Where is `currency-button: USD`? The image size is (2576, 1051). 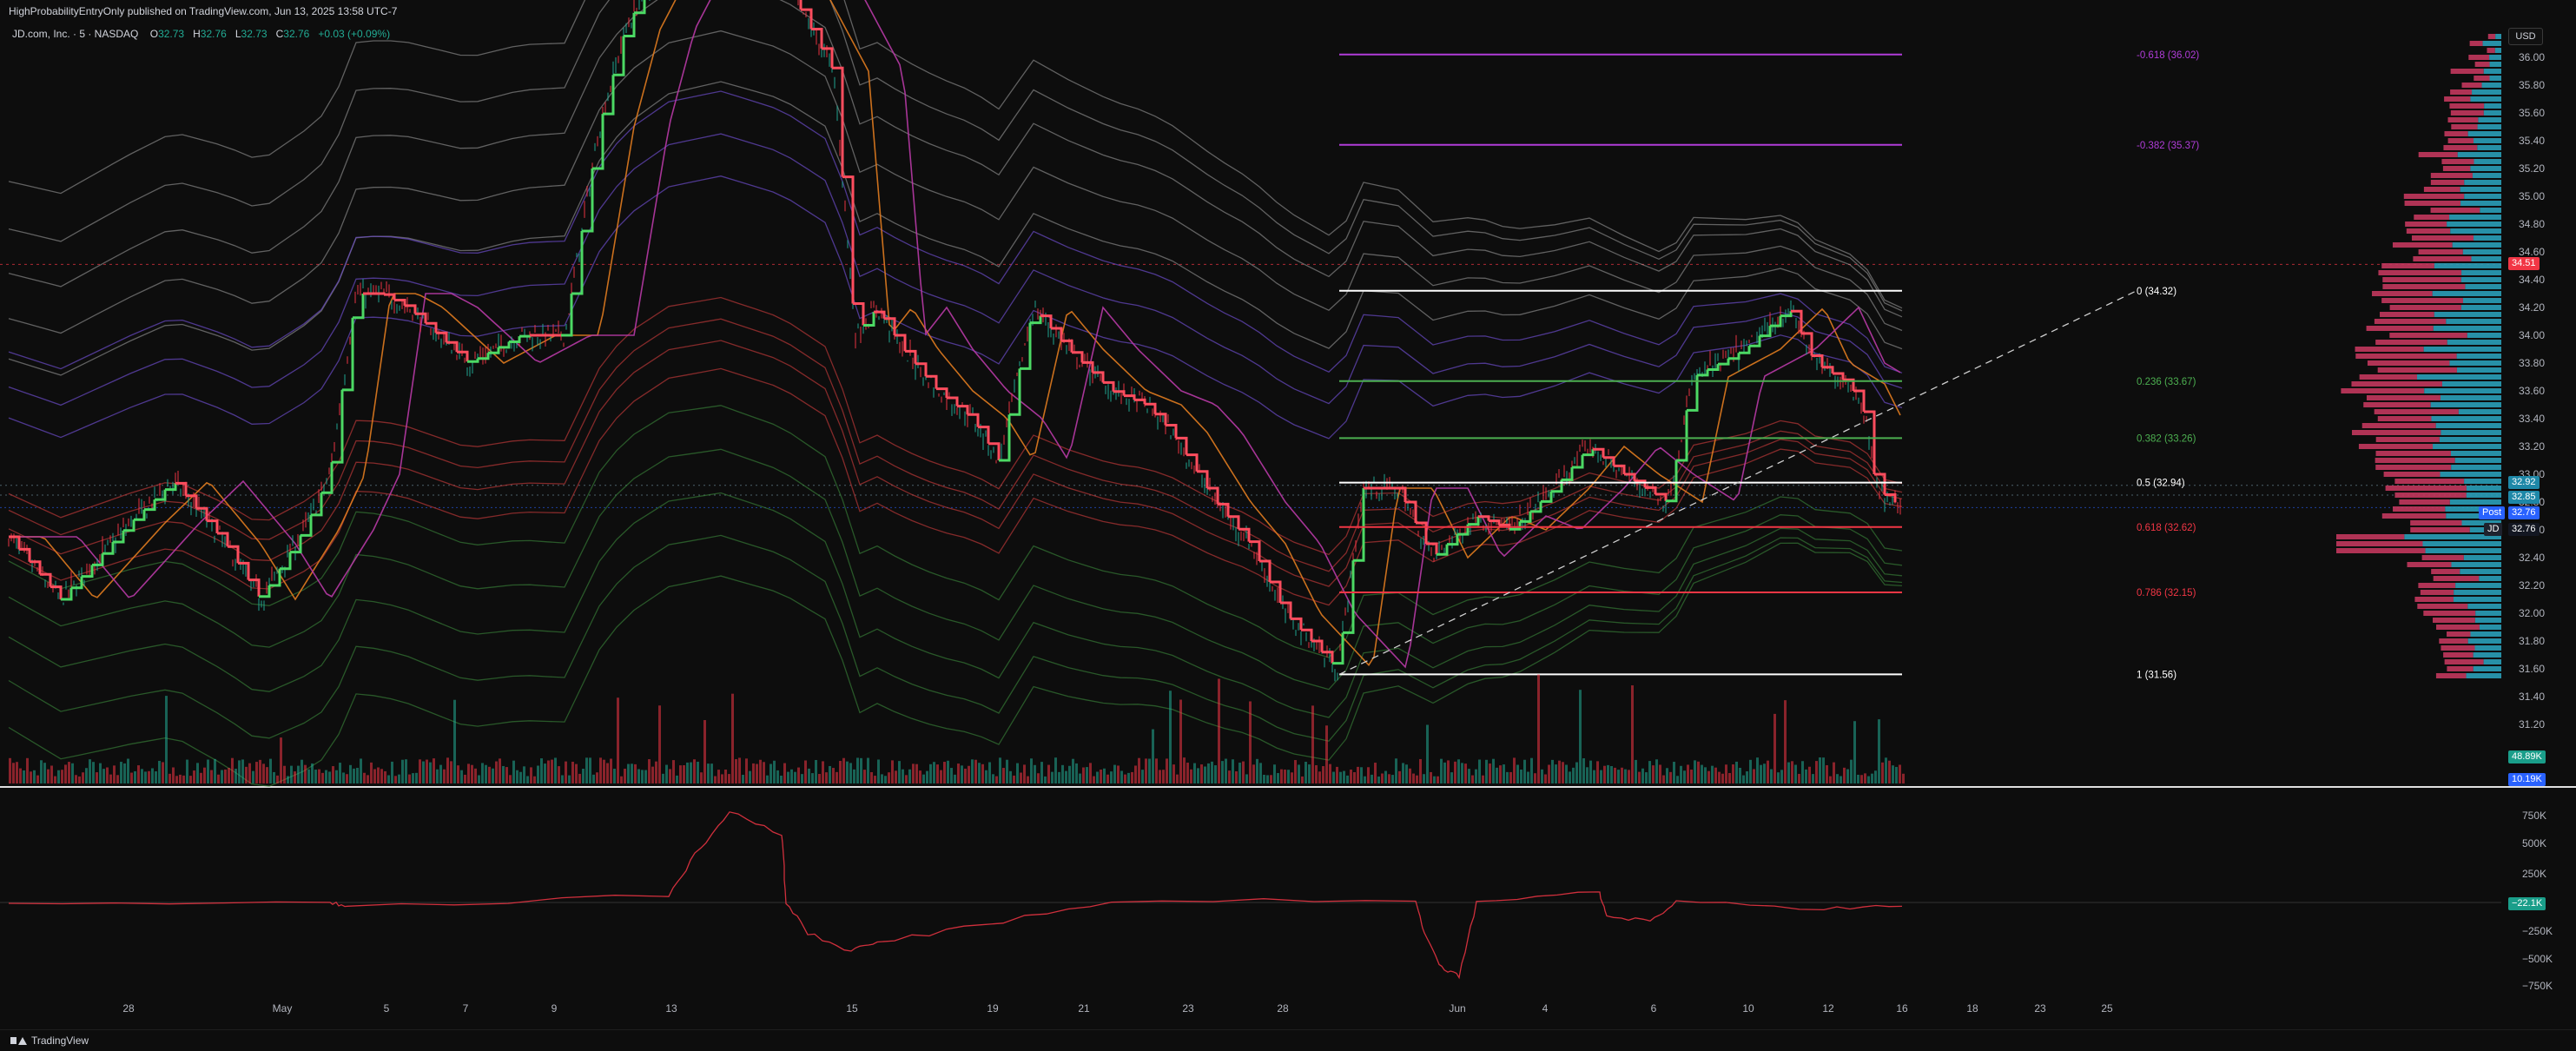
currency-button: USD is located at coordinates (2525, 36).